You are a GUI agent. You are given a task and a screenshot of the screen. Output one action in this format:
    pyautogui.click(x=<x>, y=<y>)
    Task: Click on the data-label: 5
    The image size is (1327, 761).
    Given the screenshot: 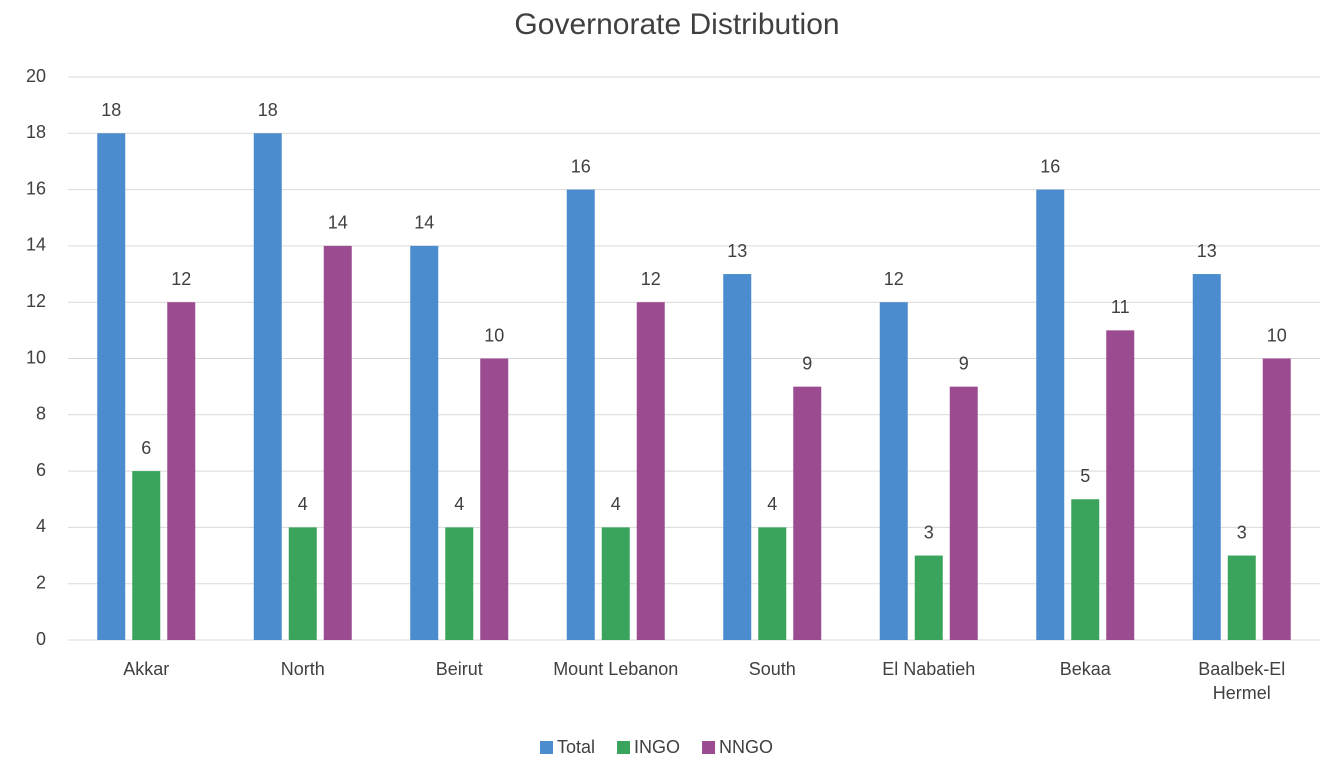 What is the action you would take?
    pyautogui.click(x=1085, y=476)
    